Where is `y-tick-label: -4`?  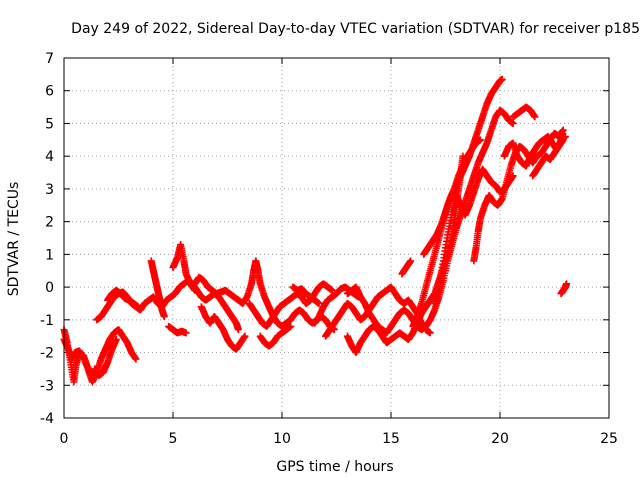
y-tick-label: -4 is located at coordinates (47, 419).